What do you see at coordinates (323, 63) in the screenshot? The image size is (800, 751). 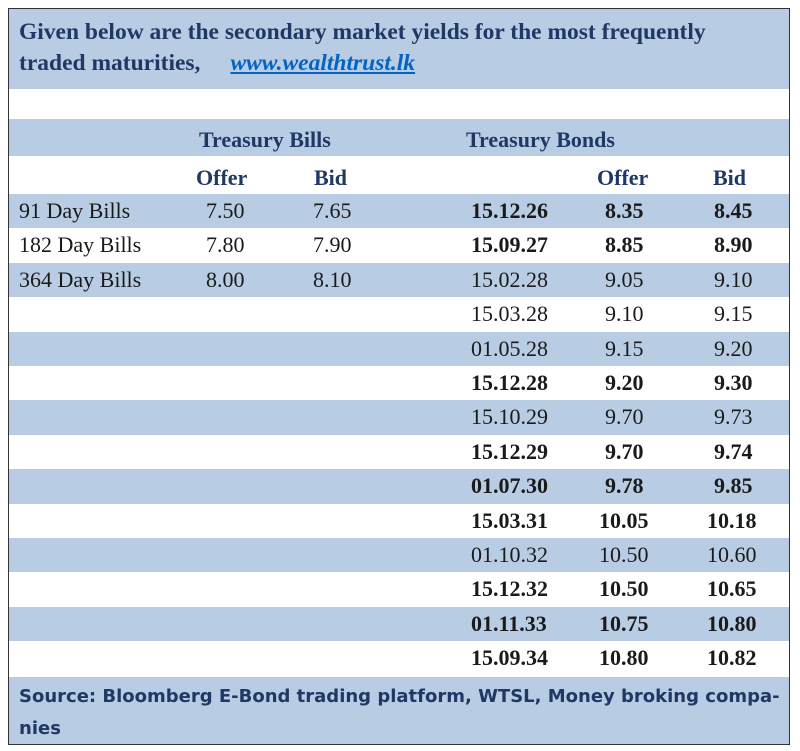 I see `link: www.wealthtrust.lk` at bounding box center [323, 63].